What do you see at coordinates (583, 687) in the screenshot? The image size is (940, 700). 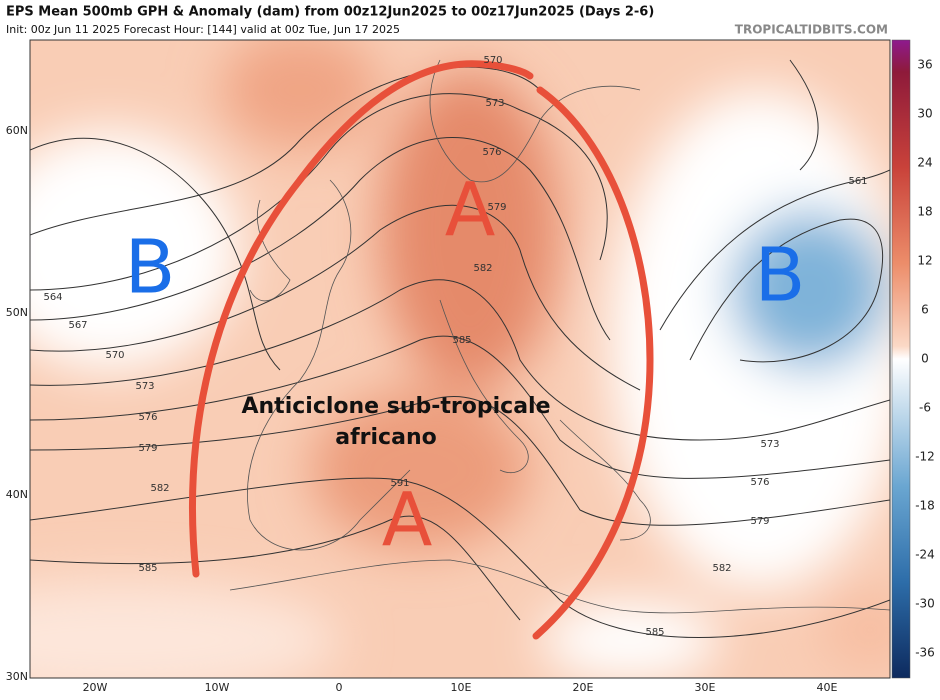 I see `lon-label: 20E` at bounding box center [583, 687].